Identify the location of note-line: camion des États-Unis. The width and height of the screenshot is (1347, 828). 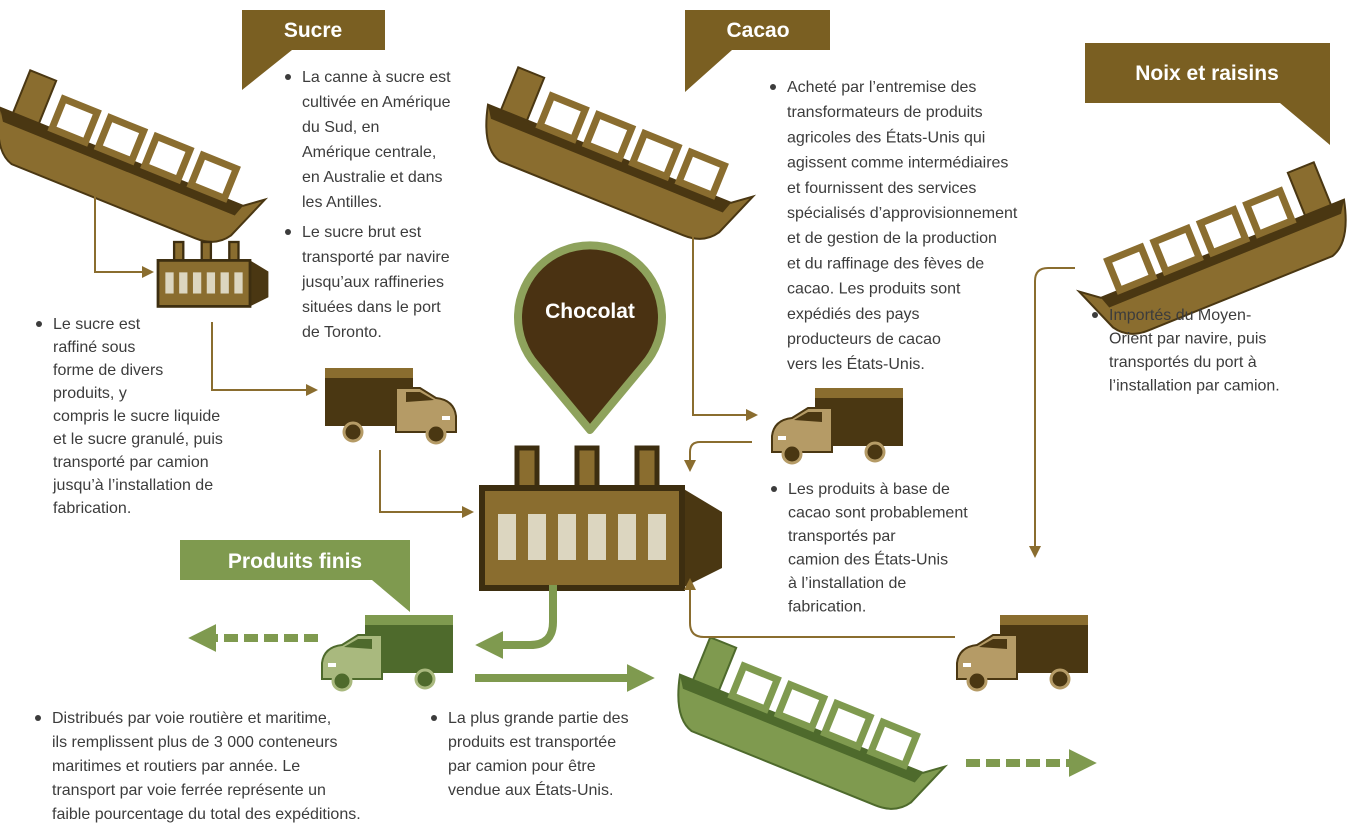
(868, 559).